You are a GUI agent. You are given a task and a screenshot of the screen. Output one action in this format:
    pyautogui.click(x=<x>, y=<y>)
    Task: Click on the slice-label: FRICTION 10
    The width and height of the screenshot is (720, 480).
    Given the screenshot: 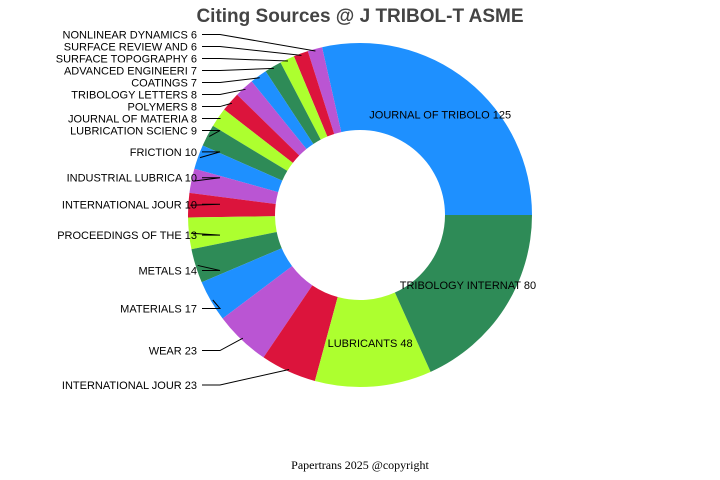 What is the action you would take?
    pyautogui.click(x=163, y=153)
    